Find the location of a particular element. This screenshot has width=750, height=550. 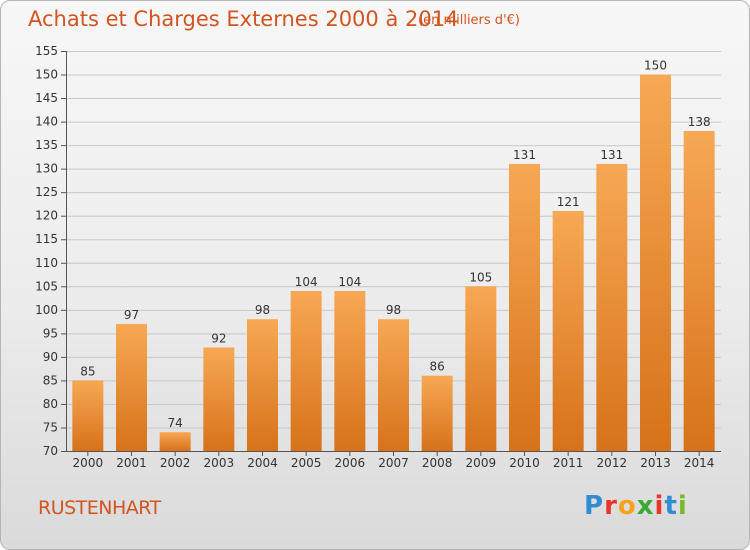

y-tick-label: 155 is located at coordinates (46, 51).